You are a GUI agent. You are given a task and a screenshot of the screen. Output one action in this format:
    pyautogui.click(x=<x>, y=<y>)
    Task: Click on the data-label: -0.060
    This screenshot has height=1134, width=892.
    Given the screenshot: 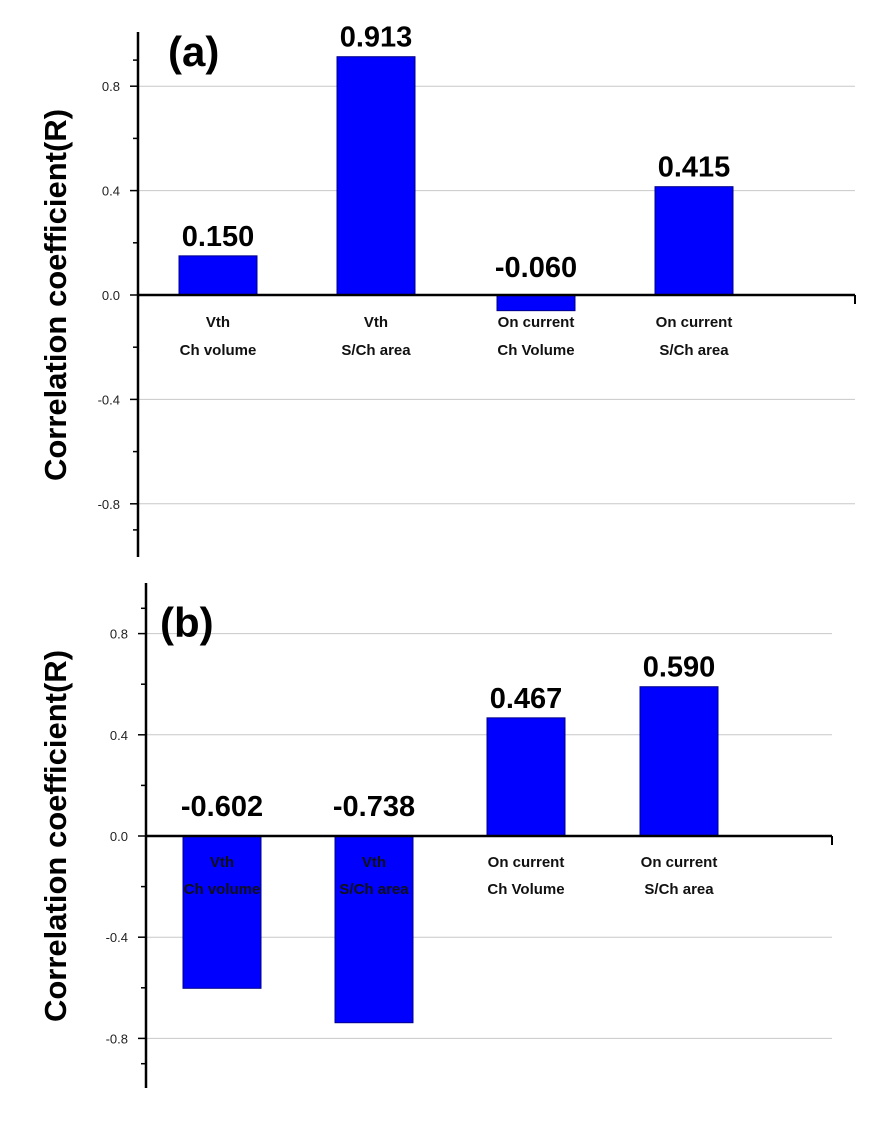 What is the action you would take?
    pyautogui.click(x=536, y=268)
    